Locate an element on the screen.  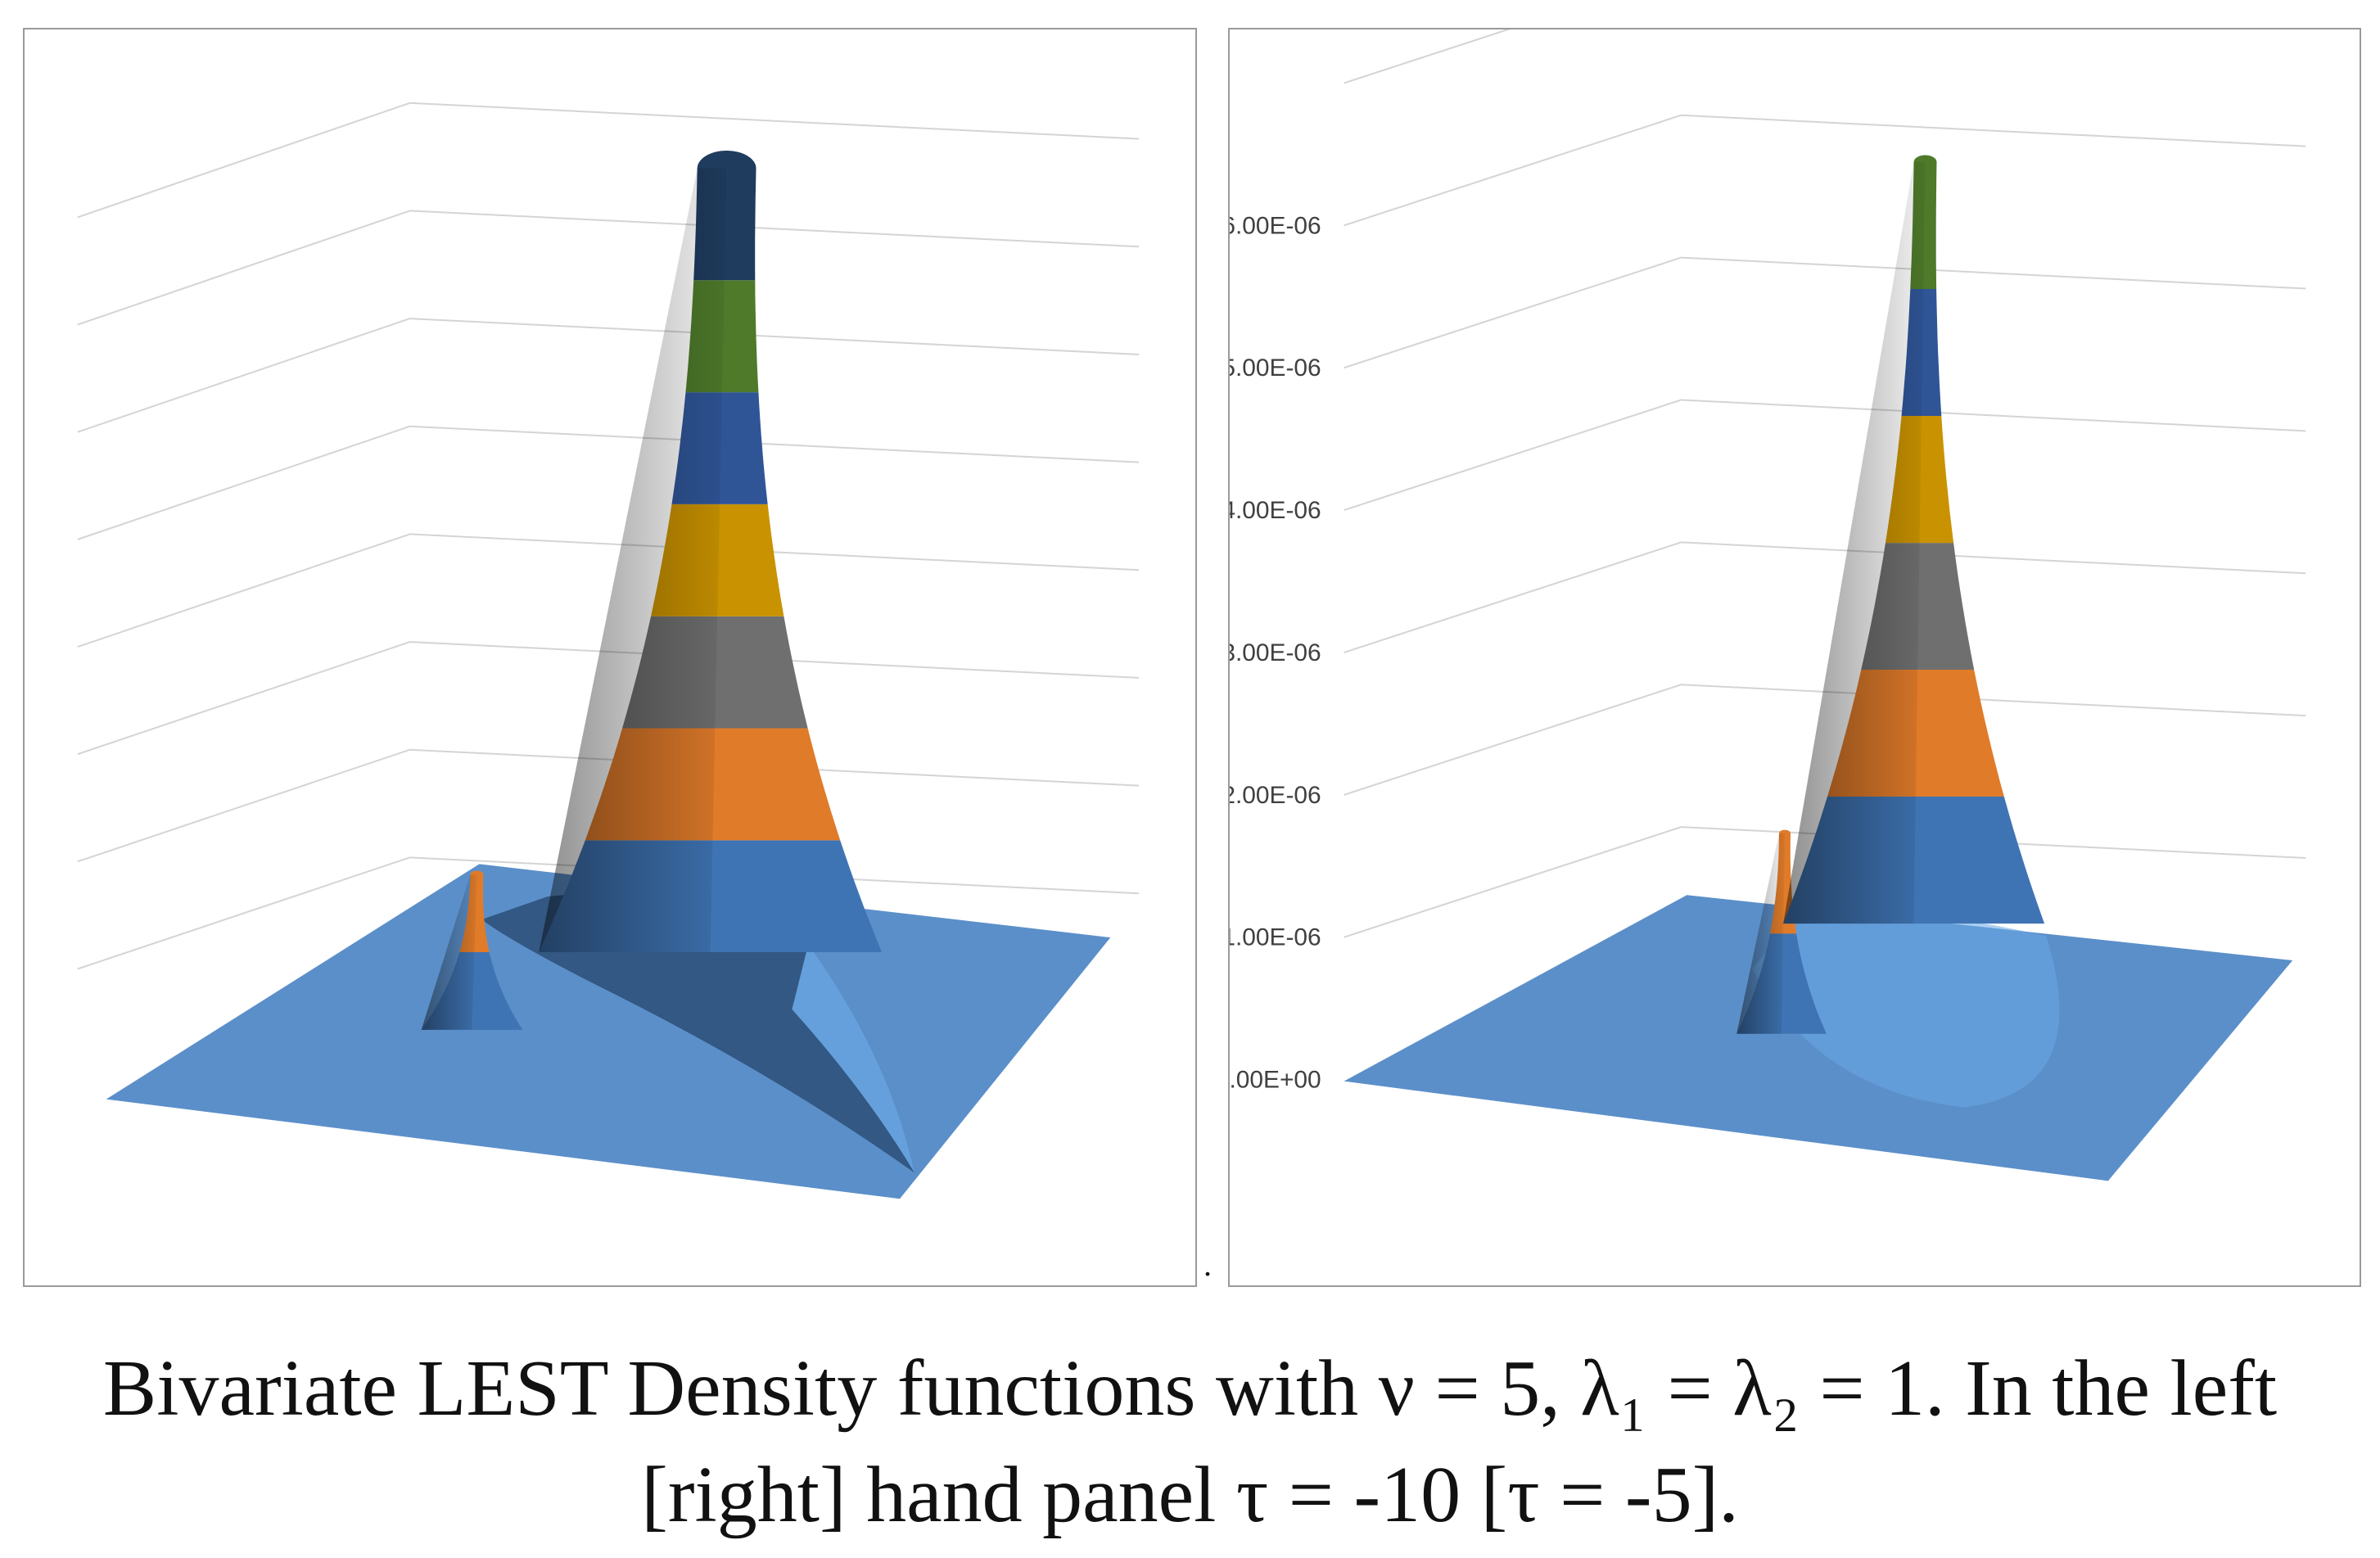
right-z-tick-label: 6.00E-06 is located at coordinates (1275, 225).